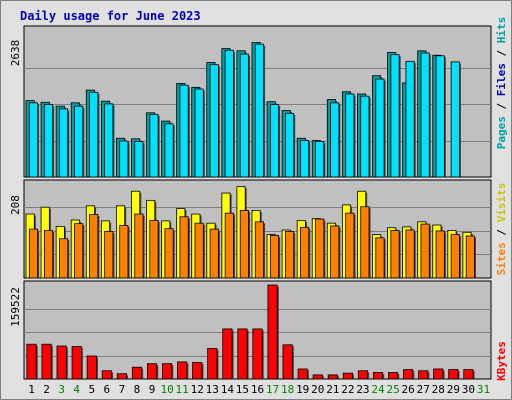 The width and height of the screenshot is (512, 400). What do you see at coordinates (242, 389) in the screenshot?
I see `x-tick-label-day-15: 15` at bounding box center [242, 389].